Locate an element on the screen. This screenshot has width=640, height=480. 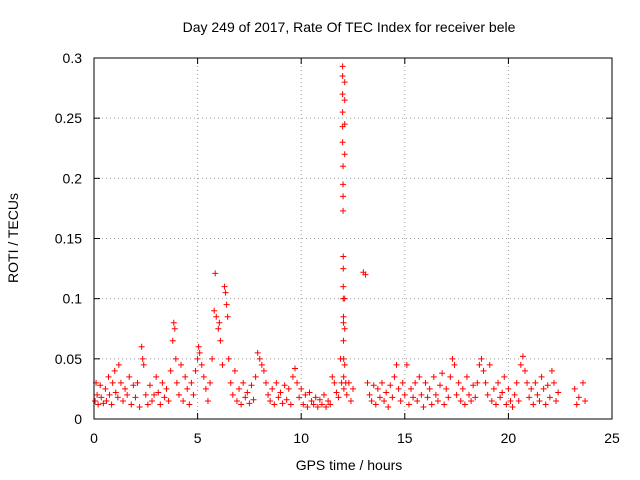
y-tick-label: 0.05 is located at coordinates (68, 359).